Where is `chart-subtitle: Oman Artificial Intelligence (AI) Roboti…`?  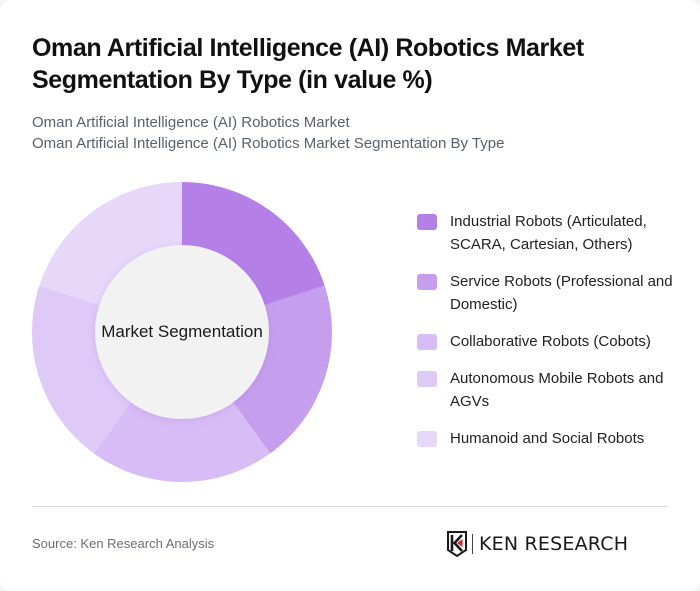
chart-subtitle: Oman Artificial Intelligence (AI) Roboti… is located at coordinates (352, 133).